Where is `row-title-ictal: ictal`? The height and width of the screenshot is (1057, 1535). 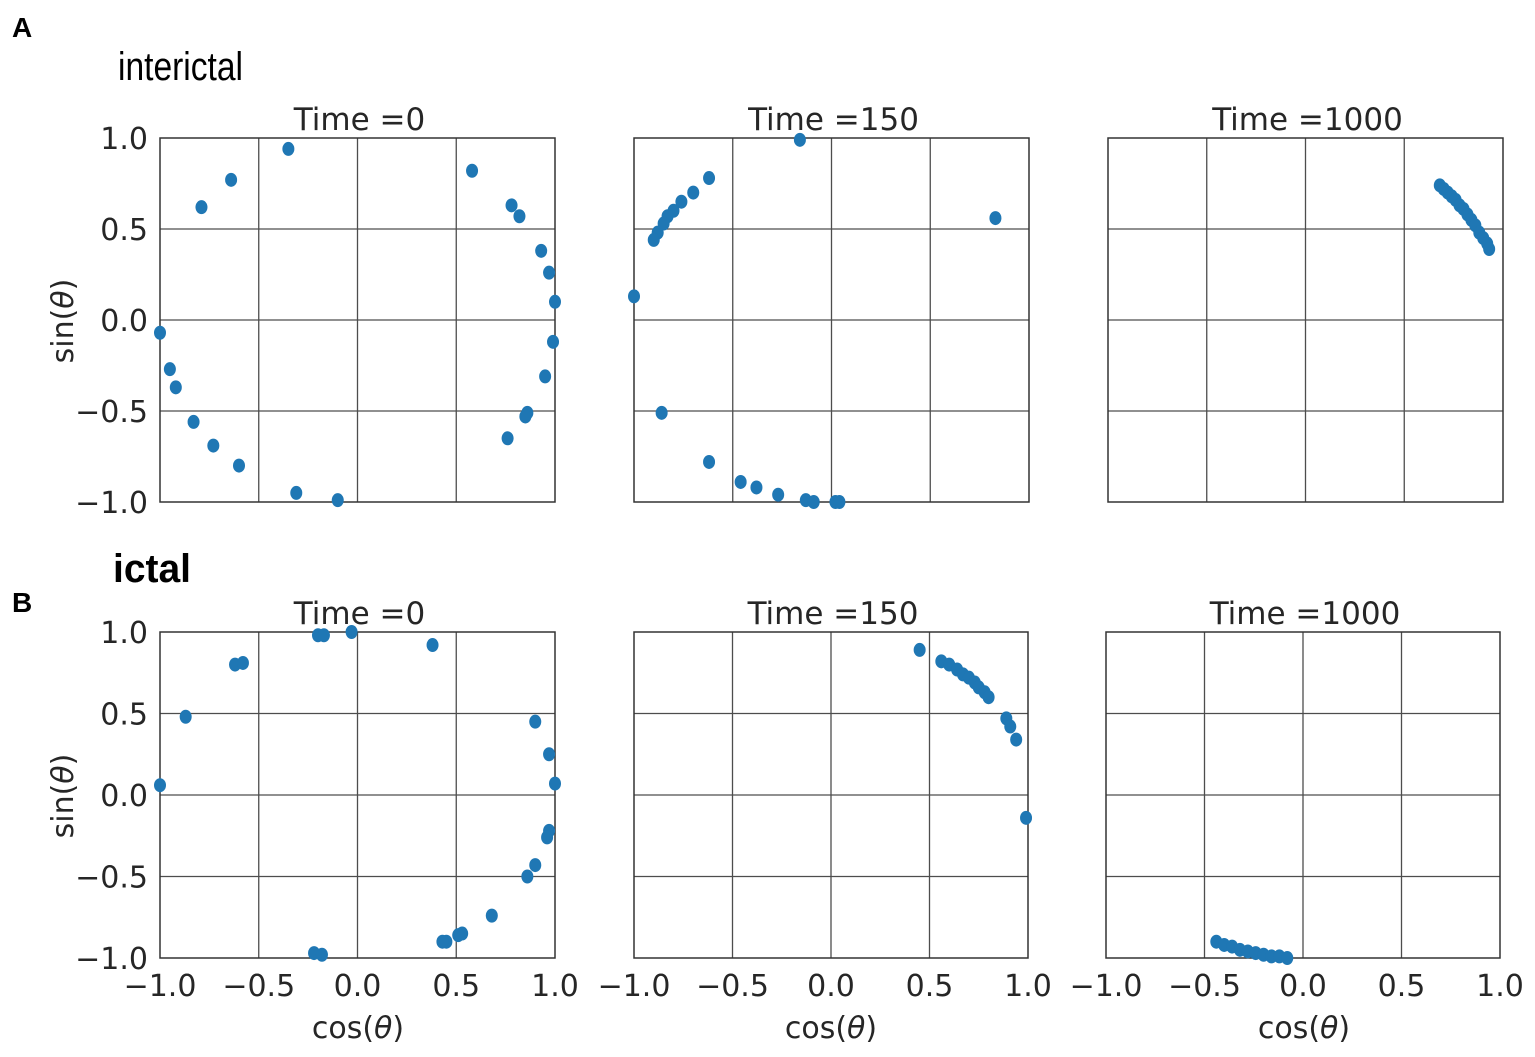 row-title-ictal: ictal is located at coordinates (152, 569).